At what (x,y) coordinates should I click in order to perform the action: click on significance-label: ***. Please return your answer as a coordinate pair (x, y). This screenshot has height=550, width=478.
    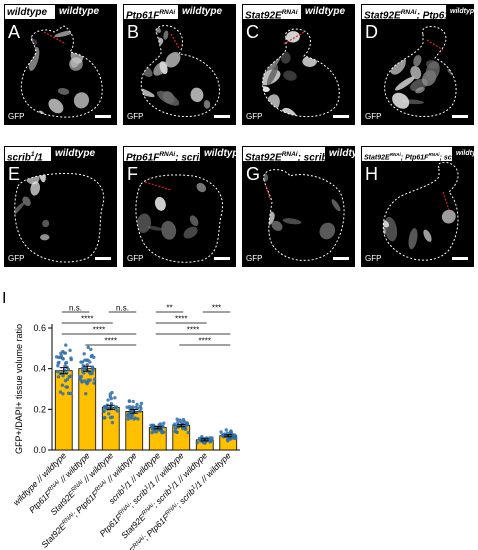
    Looking at the image, I should click on (216, 308).